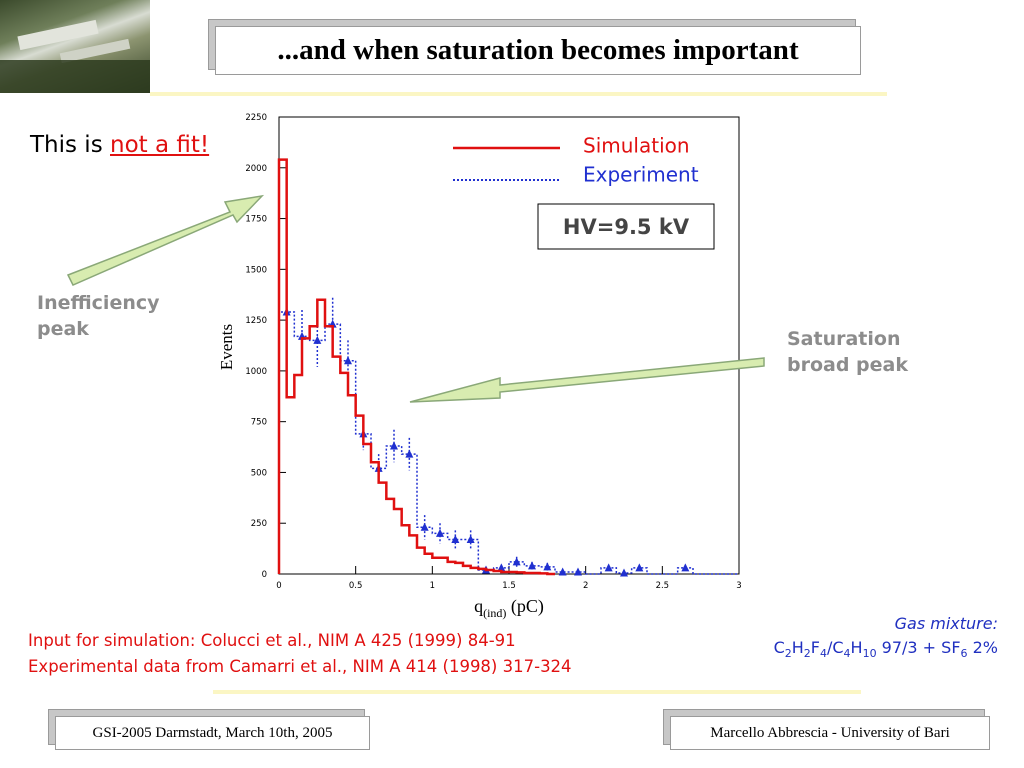 This screenshot has width=1024, height=768. I want to click on footer-left: GSI-2005 Darmstadt, March 10th, 2005, so click(212, 733).